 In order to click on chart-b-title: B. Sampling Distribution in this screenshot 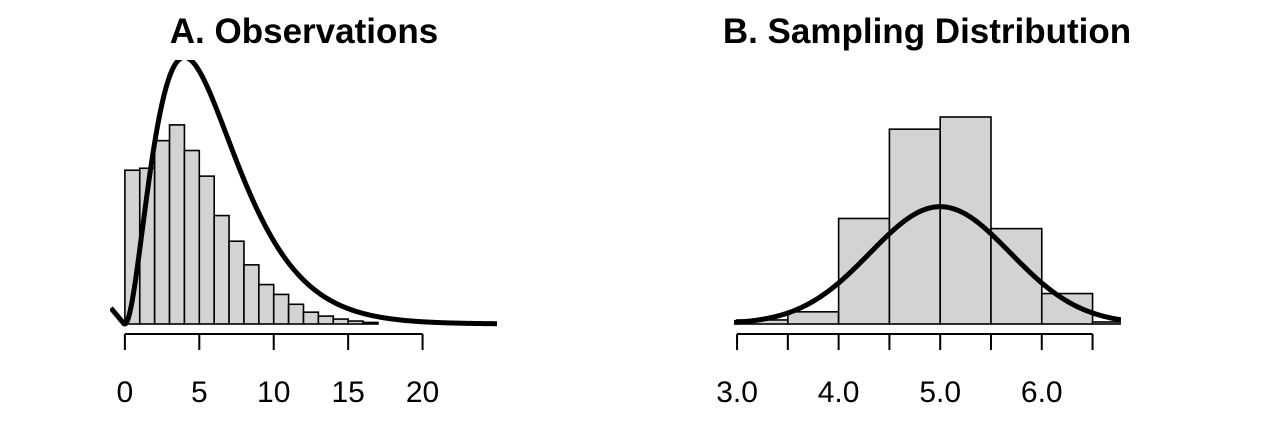, I will do `click(927, 31)`.